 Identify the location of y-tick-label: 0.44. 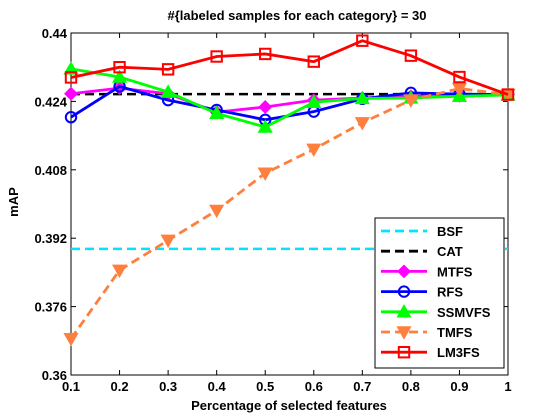
(55, 33).